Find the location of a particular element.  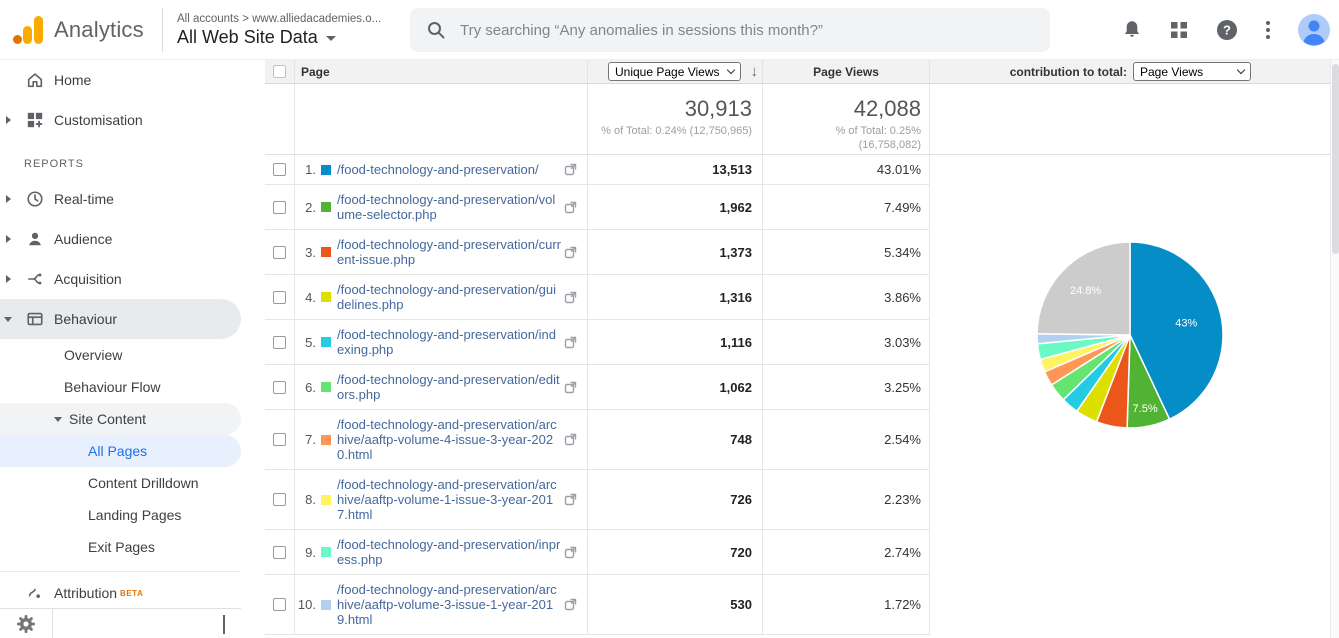

sidebar-item-acquisition: Acquisition is located at coordinates (120, 279).